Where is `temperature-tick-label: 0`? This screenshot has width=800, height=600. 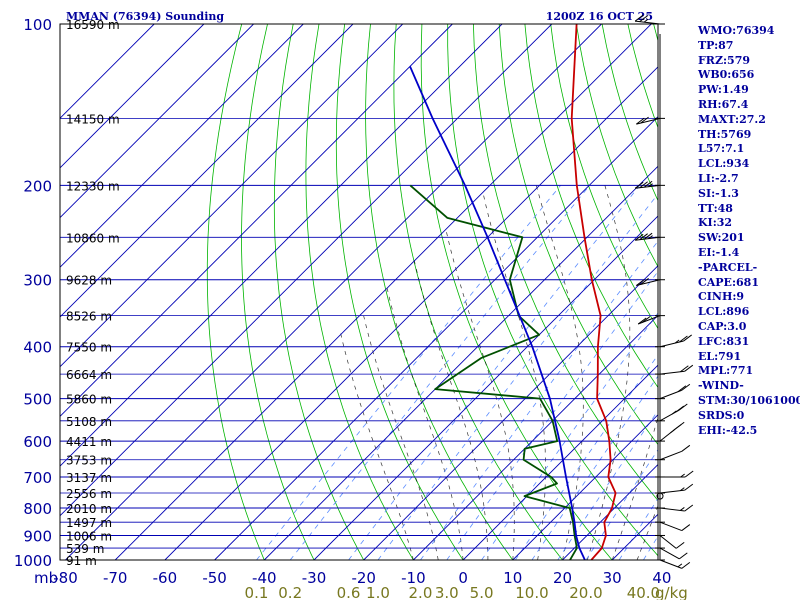
temperature-tick-label: 0 is located at coordinates (463, 578).